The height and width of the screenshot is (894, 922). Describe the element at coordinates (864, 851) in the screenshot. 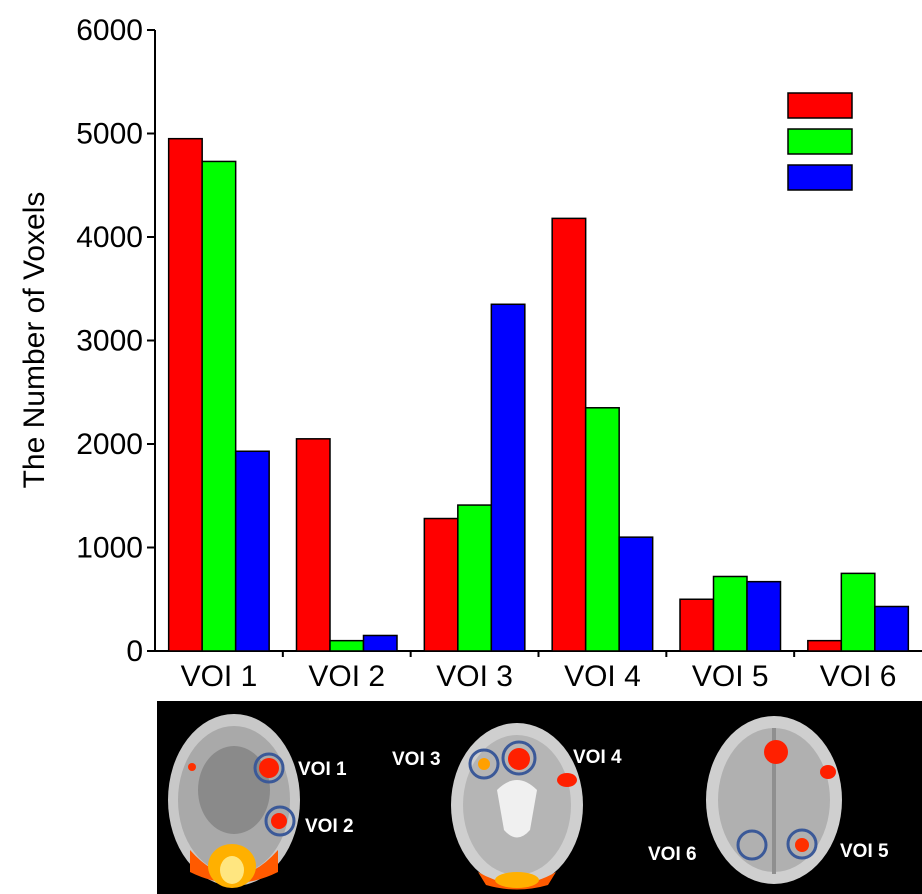

I see `brain-label-voi-5: VOI 5` at that location.